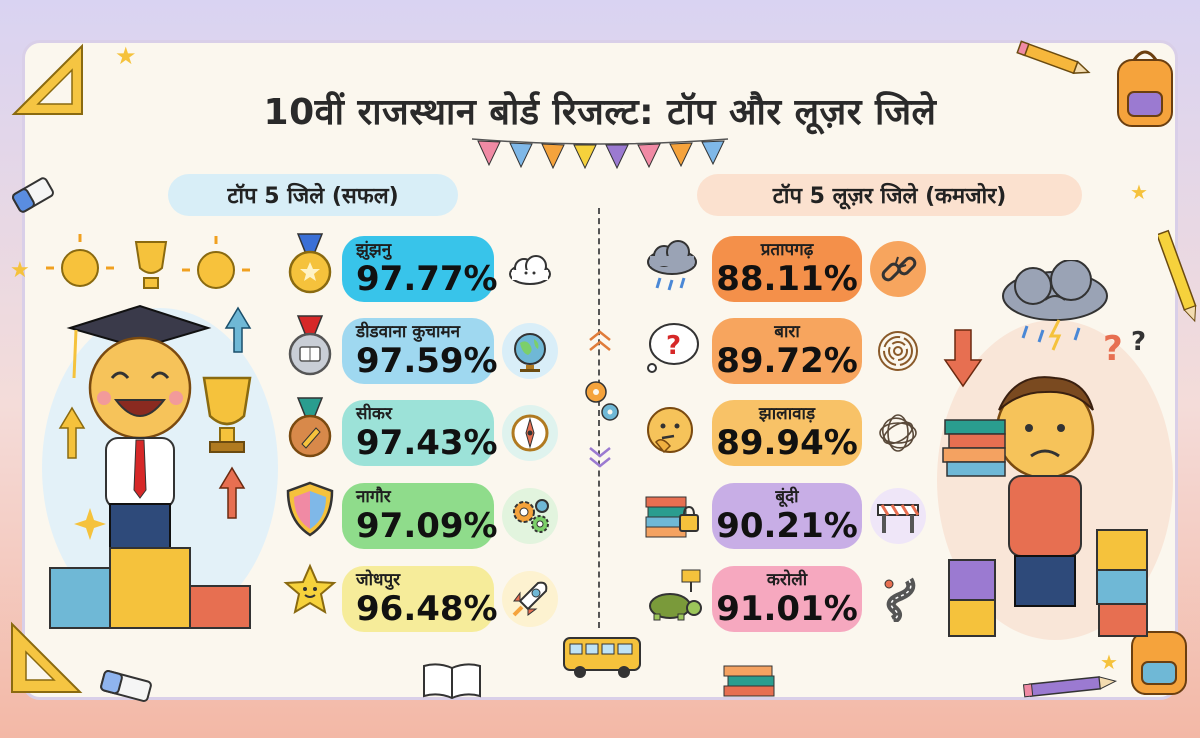 The height and width of the screenshot is (738, 1200). What do you see at coordinates (600, 153) in the screenshot?
I see `bunting-icon` at bounding box center [600, 153].